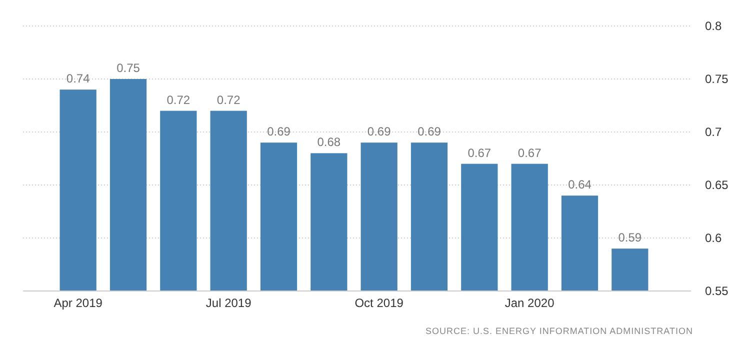 This screenshot has height=340, width=730. I want to click on y-tick-label: 0.75, so click(717, 79).